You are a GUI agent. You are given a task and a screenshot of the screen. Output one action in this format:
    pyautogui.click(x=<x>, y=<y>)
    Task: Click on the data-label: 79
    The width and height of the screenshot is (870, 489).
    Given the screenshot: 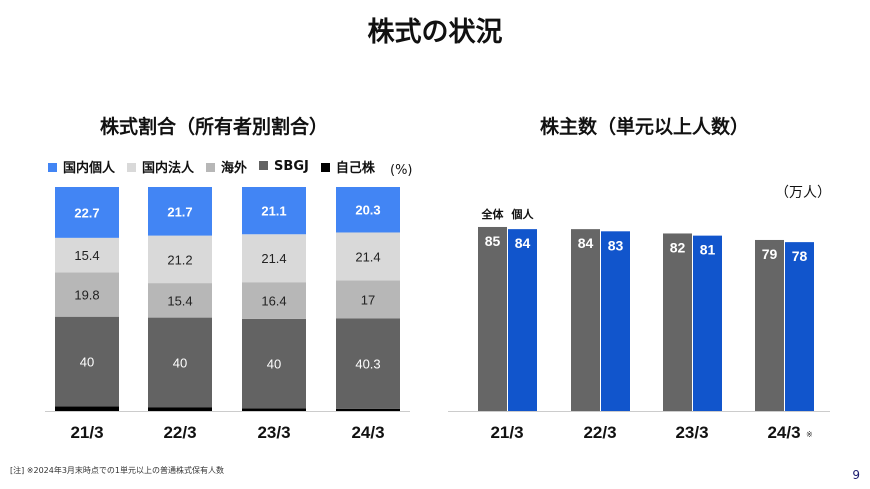 What is the action you would take?
    pyautogui.click(x=770, y=254)
    